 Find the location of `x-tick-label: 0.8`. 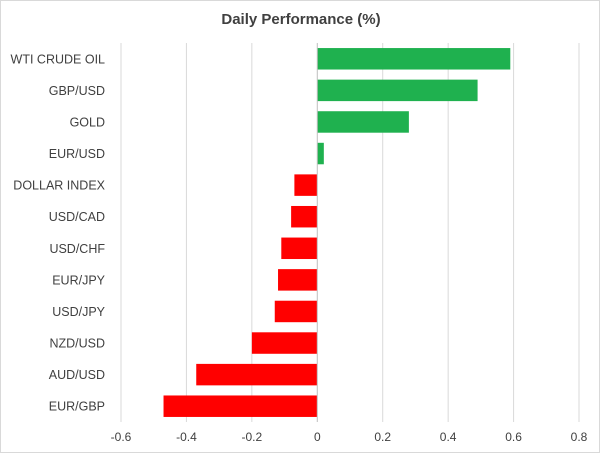

x-tick-label: 0.8 is located at coordinates (579, 437).